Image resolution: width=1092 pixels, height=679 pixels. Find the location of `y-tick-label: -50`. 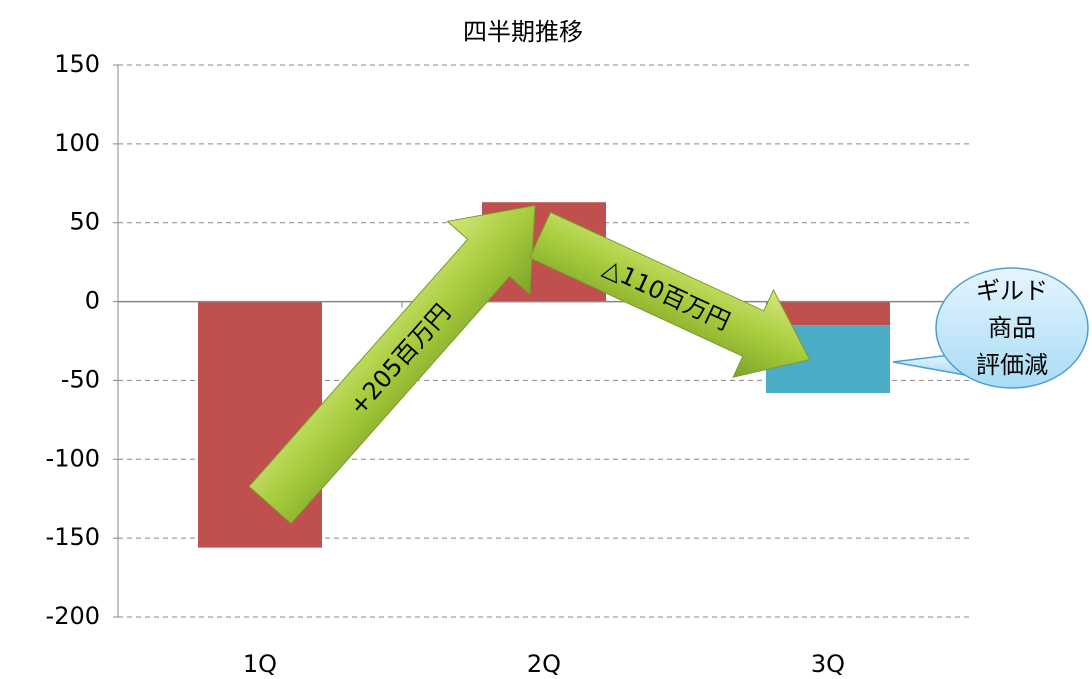

y-tick-label: -50 is located at coordinates (80, 379).